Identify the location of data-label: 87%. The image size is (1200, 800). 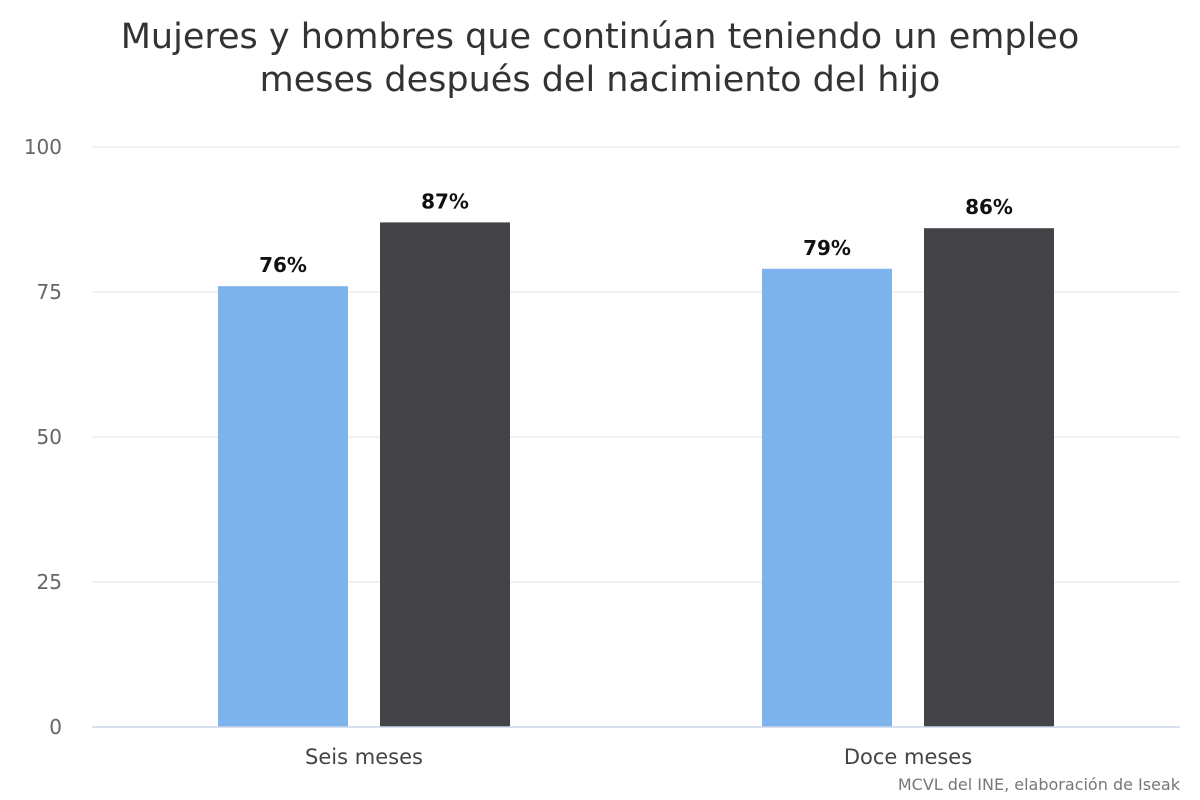
(445, 201).